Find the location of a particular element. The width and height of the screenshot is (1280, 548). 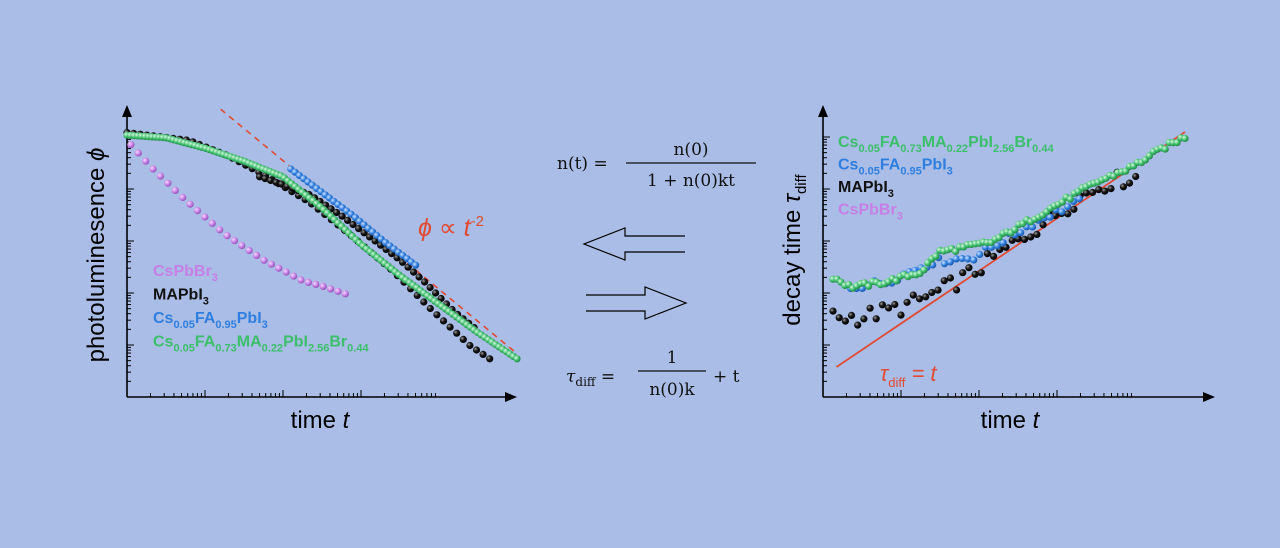

svg-text: n(0)k is located at coordinates (672, 390).